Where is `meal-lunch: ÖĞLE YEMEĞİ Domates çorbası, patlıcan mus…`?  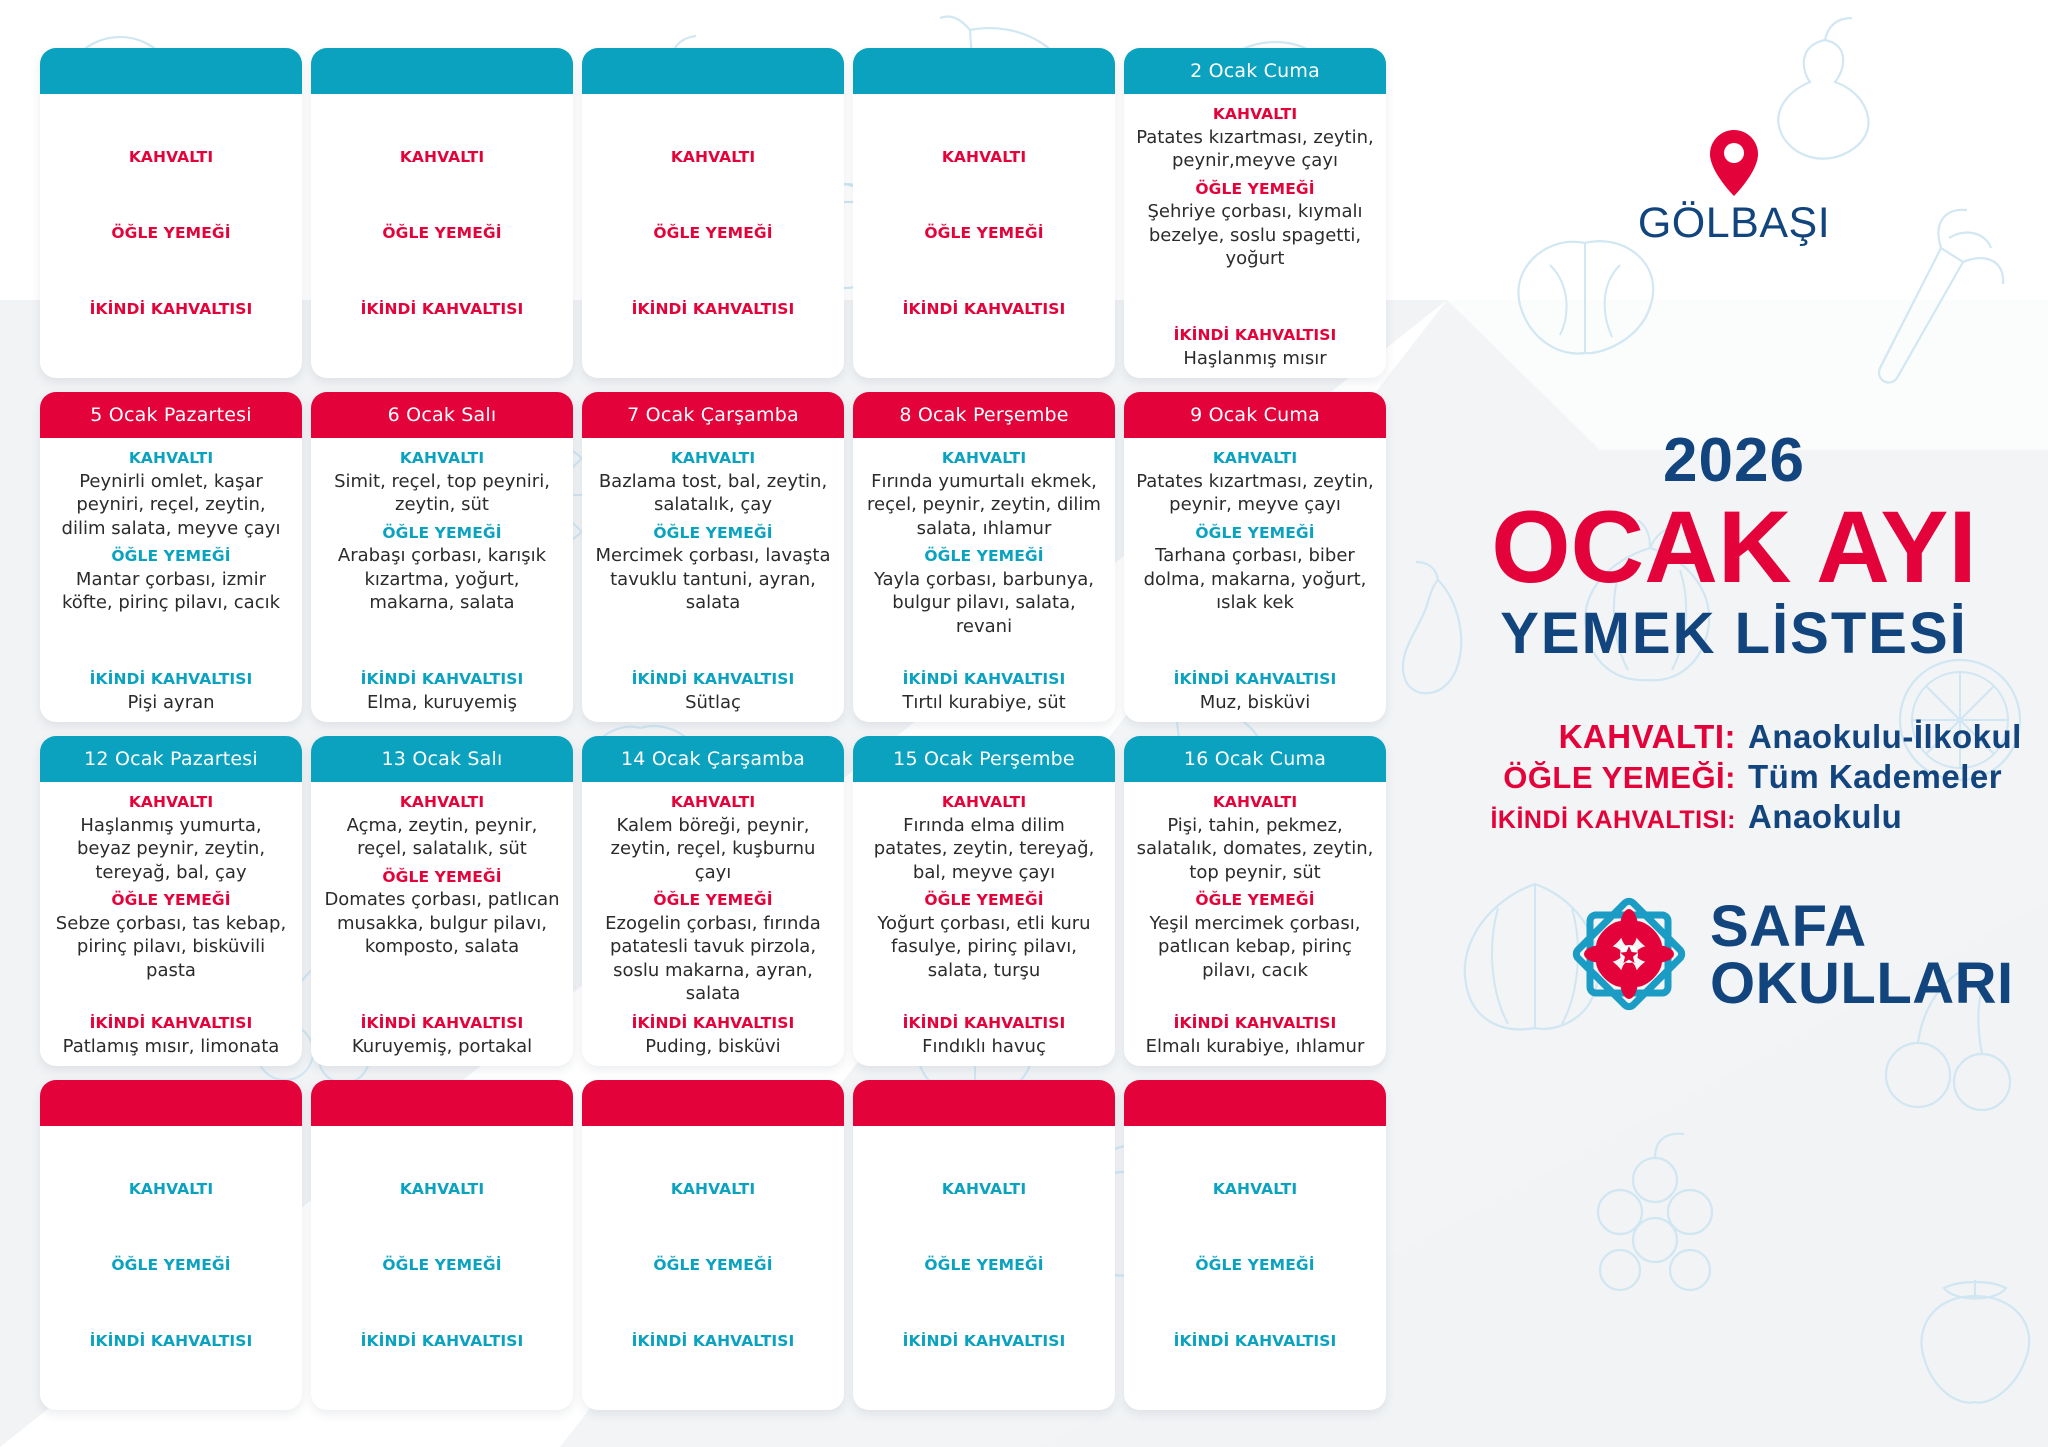
meal-lunch: ÖĞLE YEMEĞİ Domates çorbası, patlıcan mus… is located at coordinates (442, 913).